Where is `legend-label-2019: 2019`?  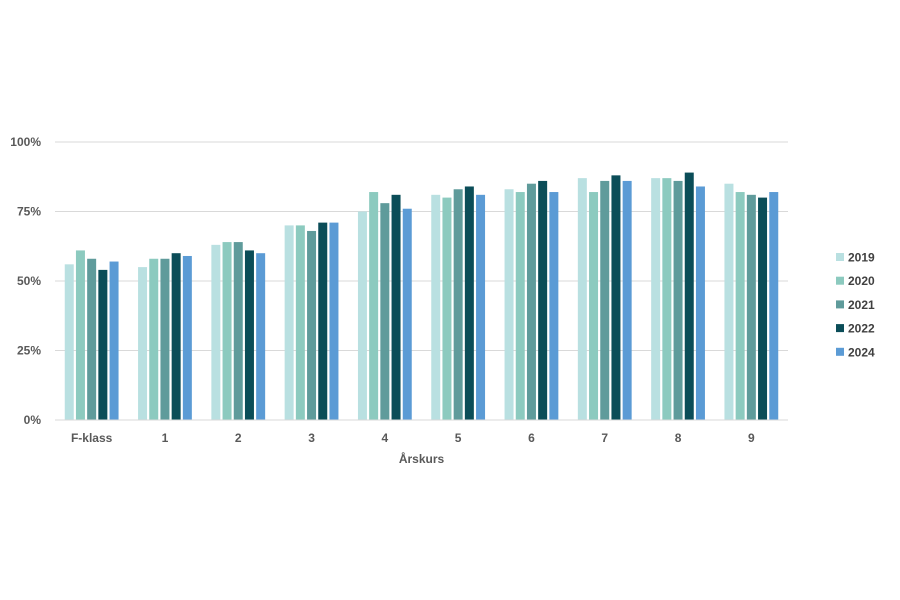
legend-label-2019: 2019 is located at coordinates (861, 258).